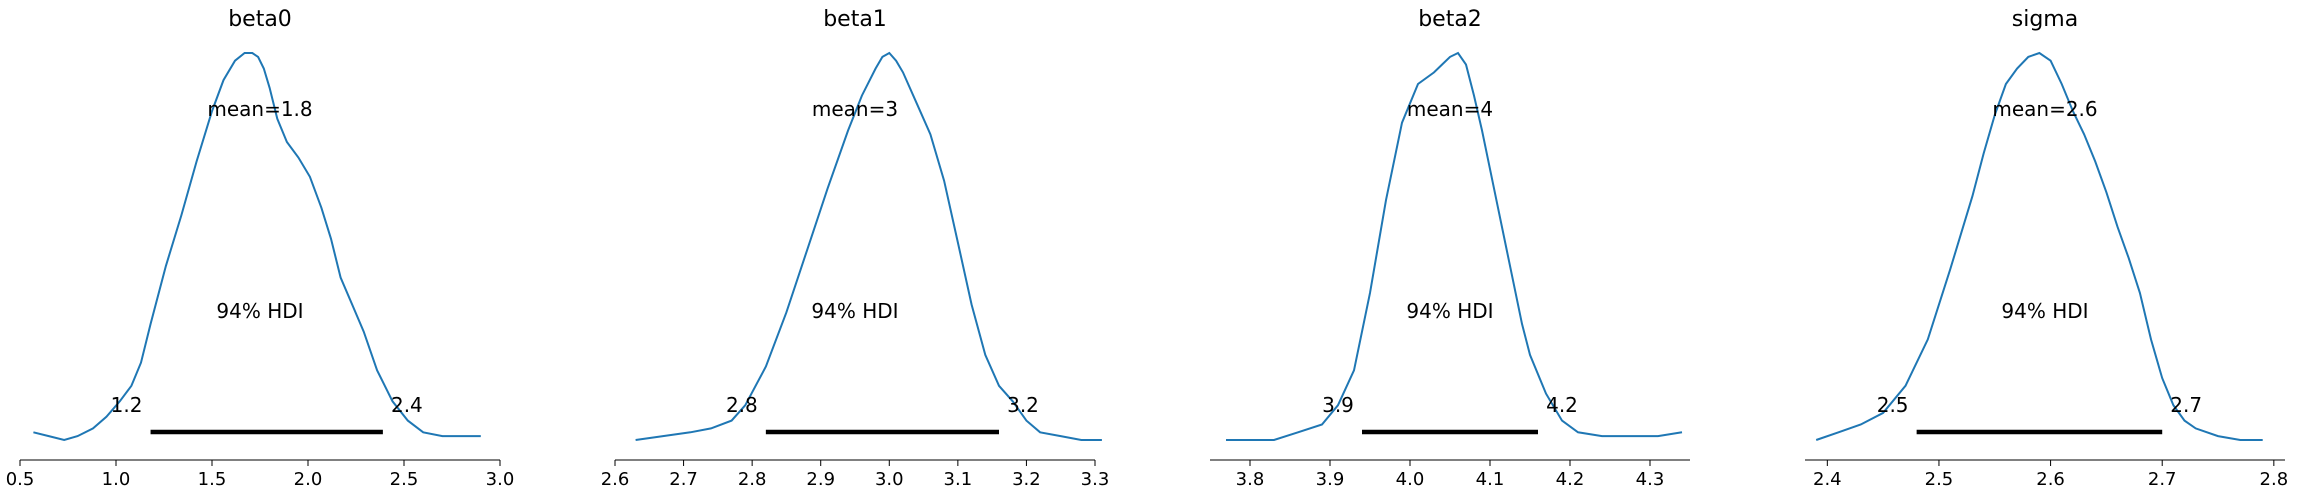  I want to click on x-tick-label: 4.3, so click(1650, 479).